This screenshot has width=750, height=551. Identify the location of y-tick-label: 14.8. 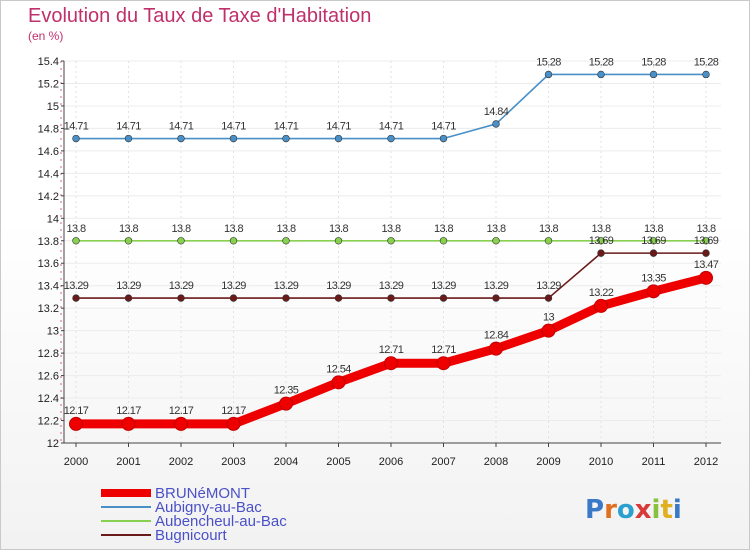
(48, 129).